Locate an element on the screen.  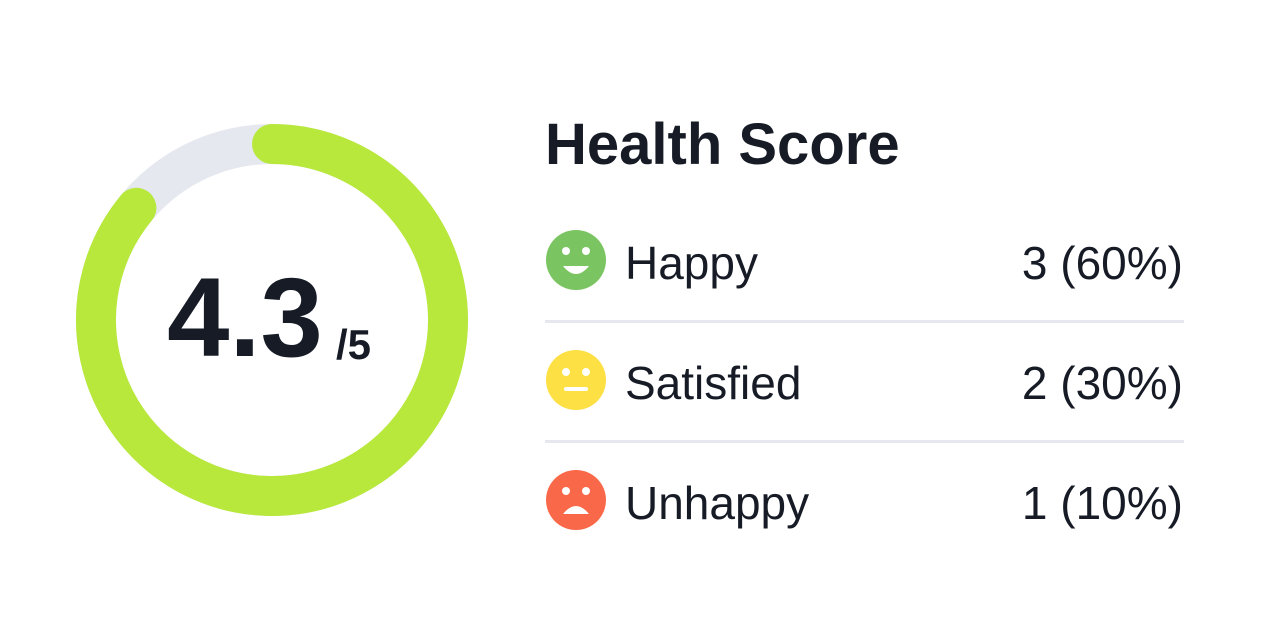
row-value: 3 (60%) is located at coordinates (1102, 263).